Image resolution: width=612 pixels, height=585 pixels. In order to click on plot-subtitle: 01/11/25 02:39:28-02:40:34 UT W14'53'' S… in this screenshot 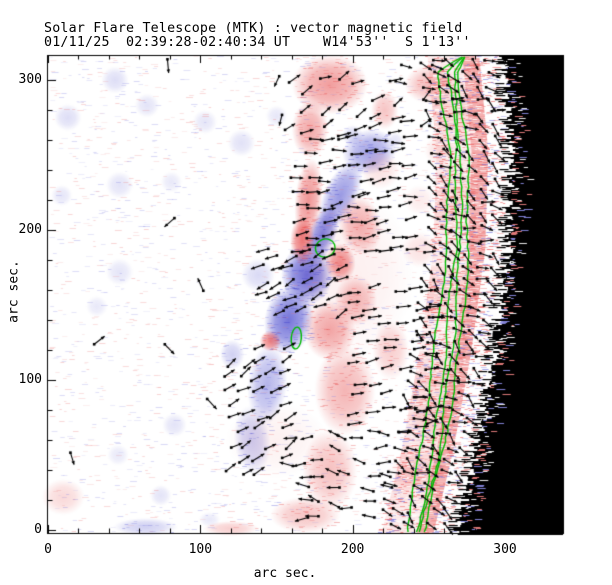, I will do `click(257, 42)`.